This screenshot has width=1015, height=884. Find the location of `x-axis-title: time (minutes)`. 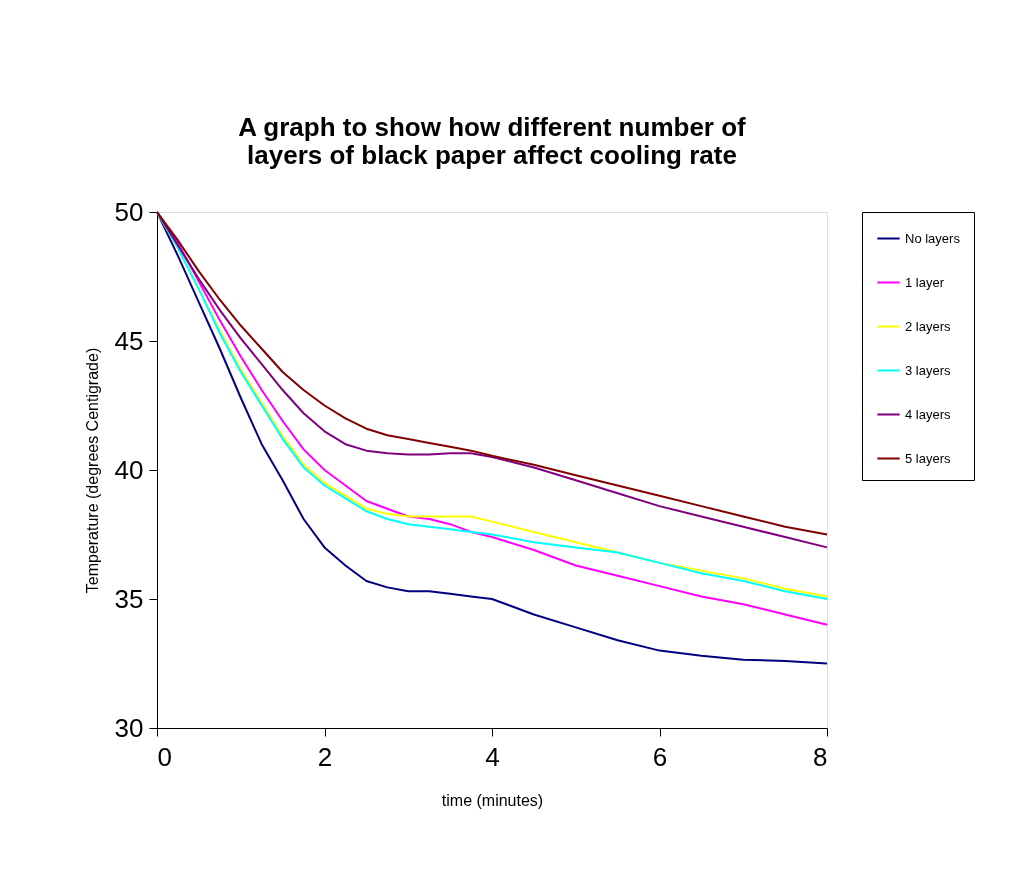

x-axis-title: time (minutes) is located at coordinates (492, 800).